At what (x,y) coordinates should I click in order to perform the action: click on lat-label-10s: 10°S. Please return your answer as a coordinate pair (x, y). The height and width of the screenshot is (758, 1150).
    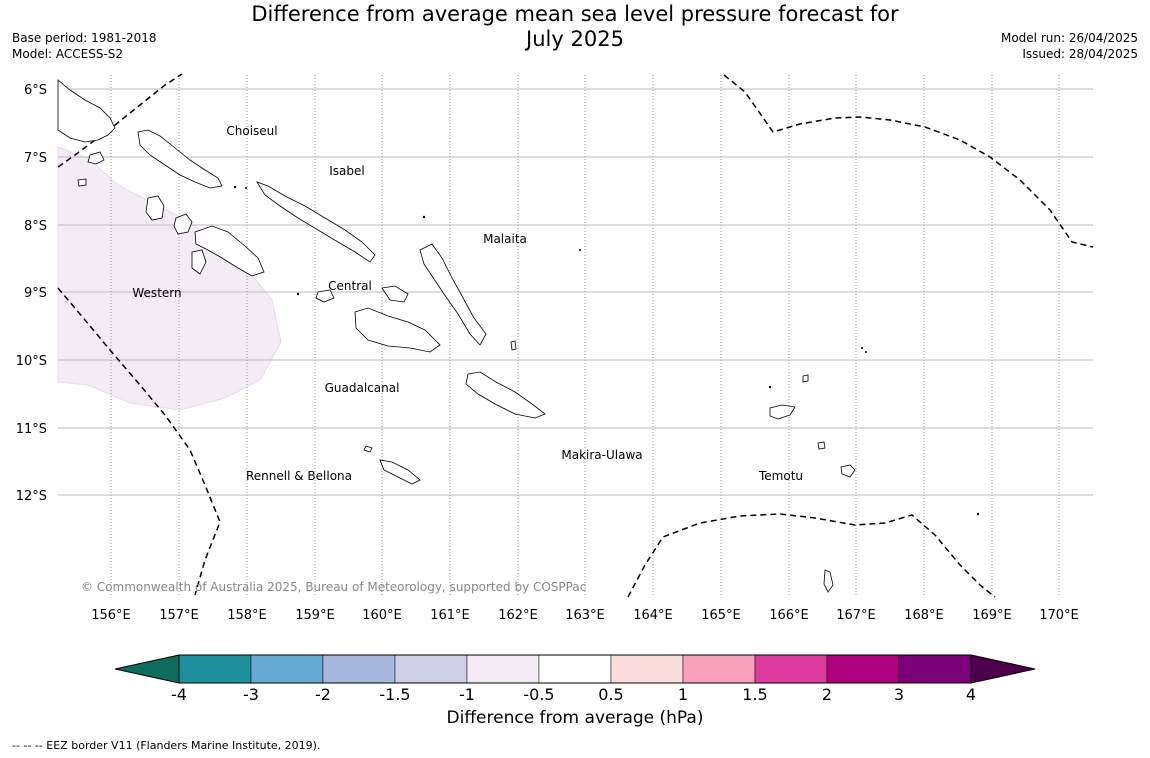
    Looking at the image, I should click on (31, 361).